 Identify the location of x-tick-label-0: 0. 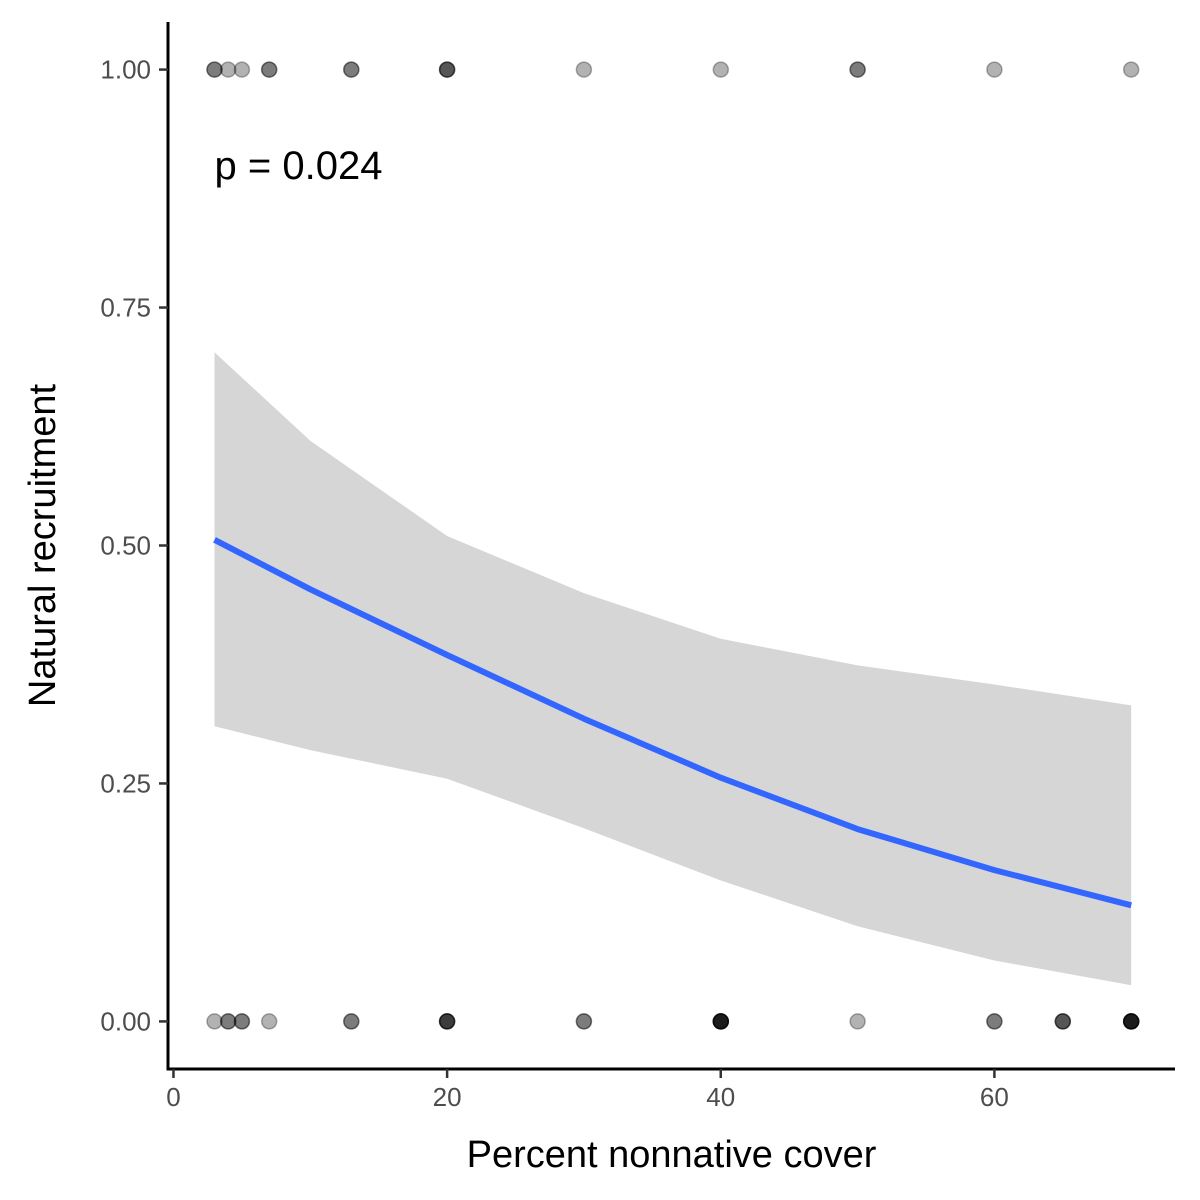
(173, 1097).